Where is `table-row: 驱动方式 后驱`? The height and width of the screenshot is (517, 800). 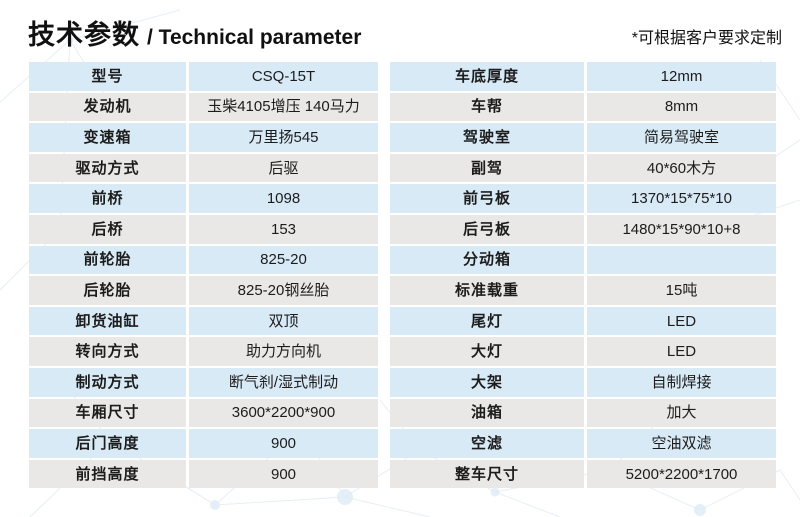 table-row: 驱动方式 后驱 is located at coordinates (203, 168).